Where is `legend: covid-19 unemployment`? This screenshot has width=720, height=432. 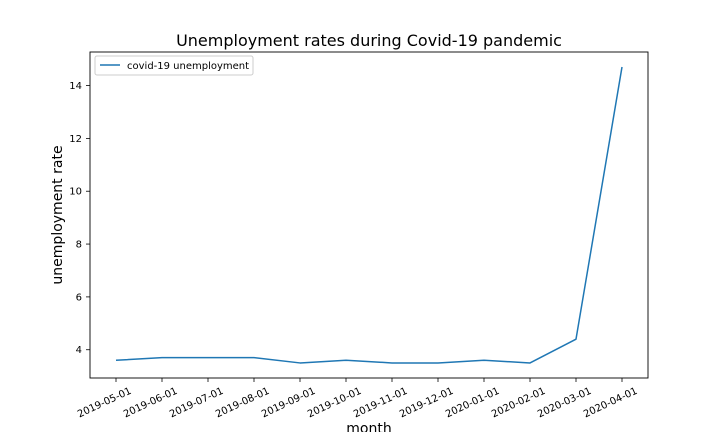
legend: covid-19 unemployment is located at coordinates (174, 65).